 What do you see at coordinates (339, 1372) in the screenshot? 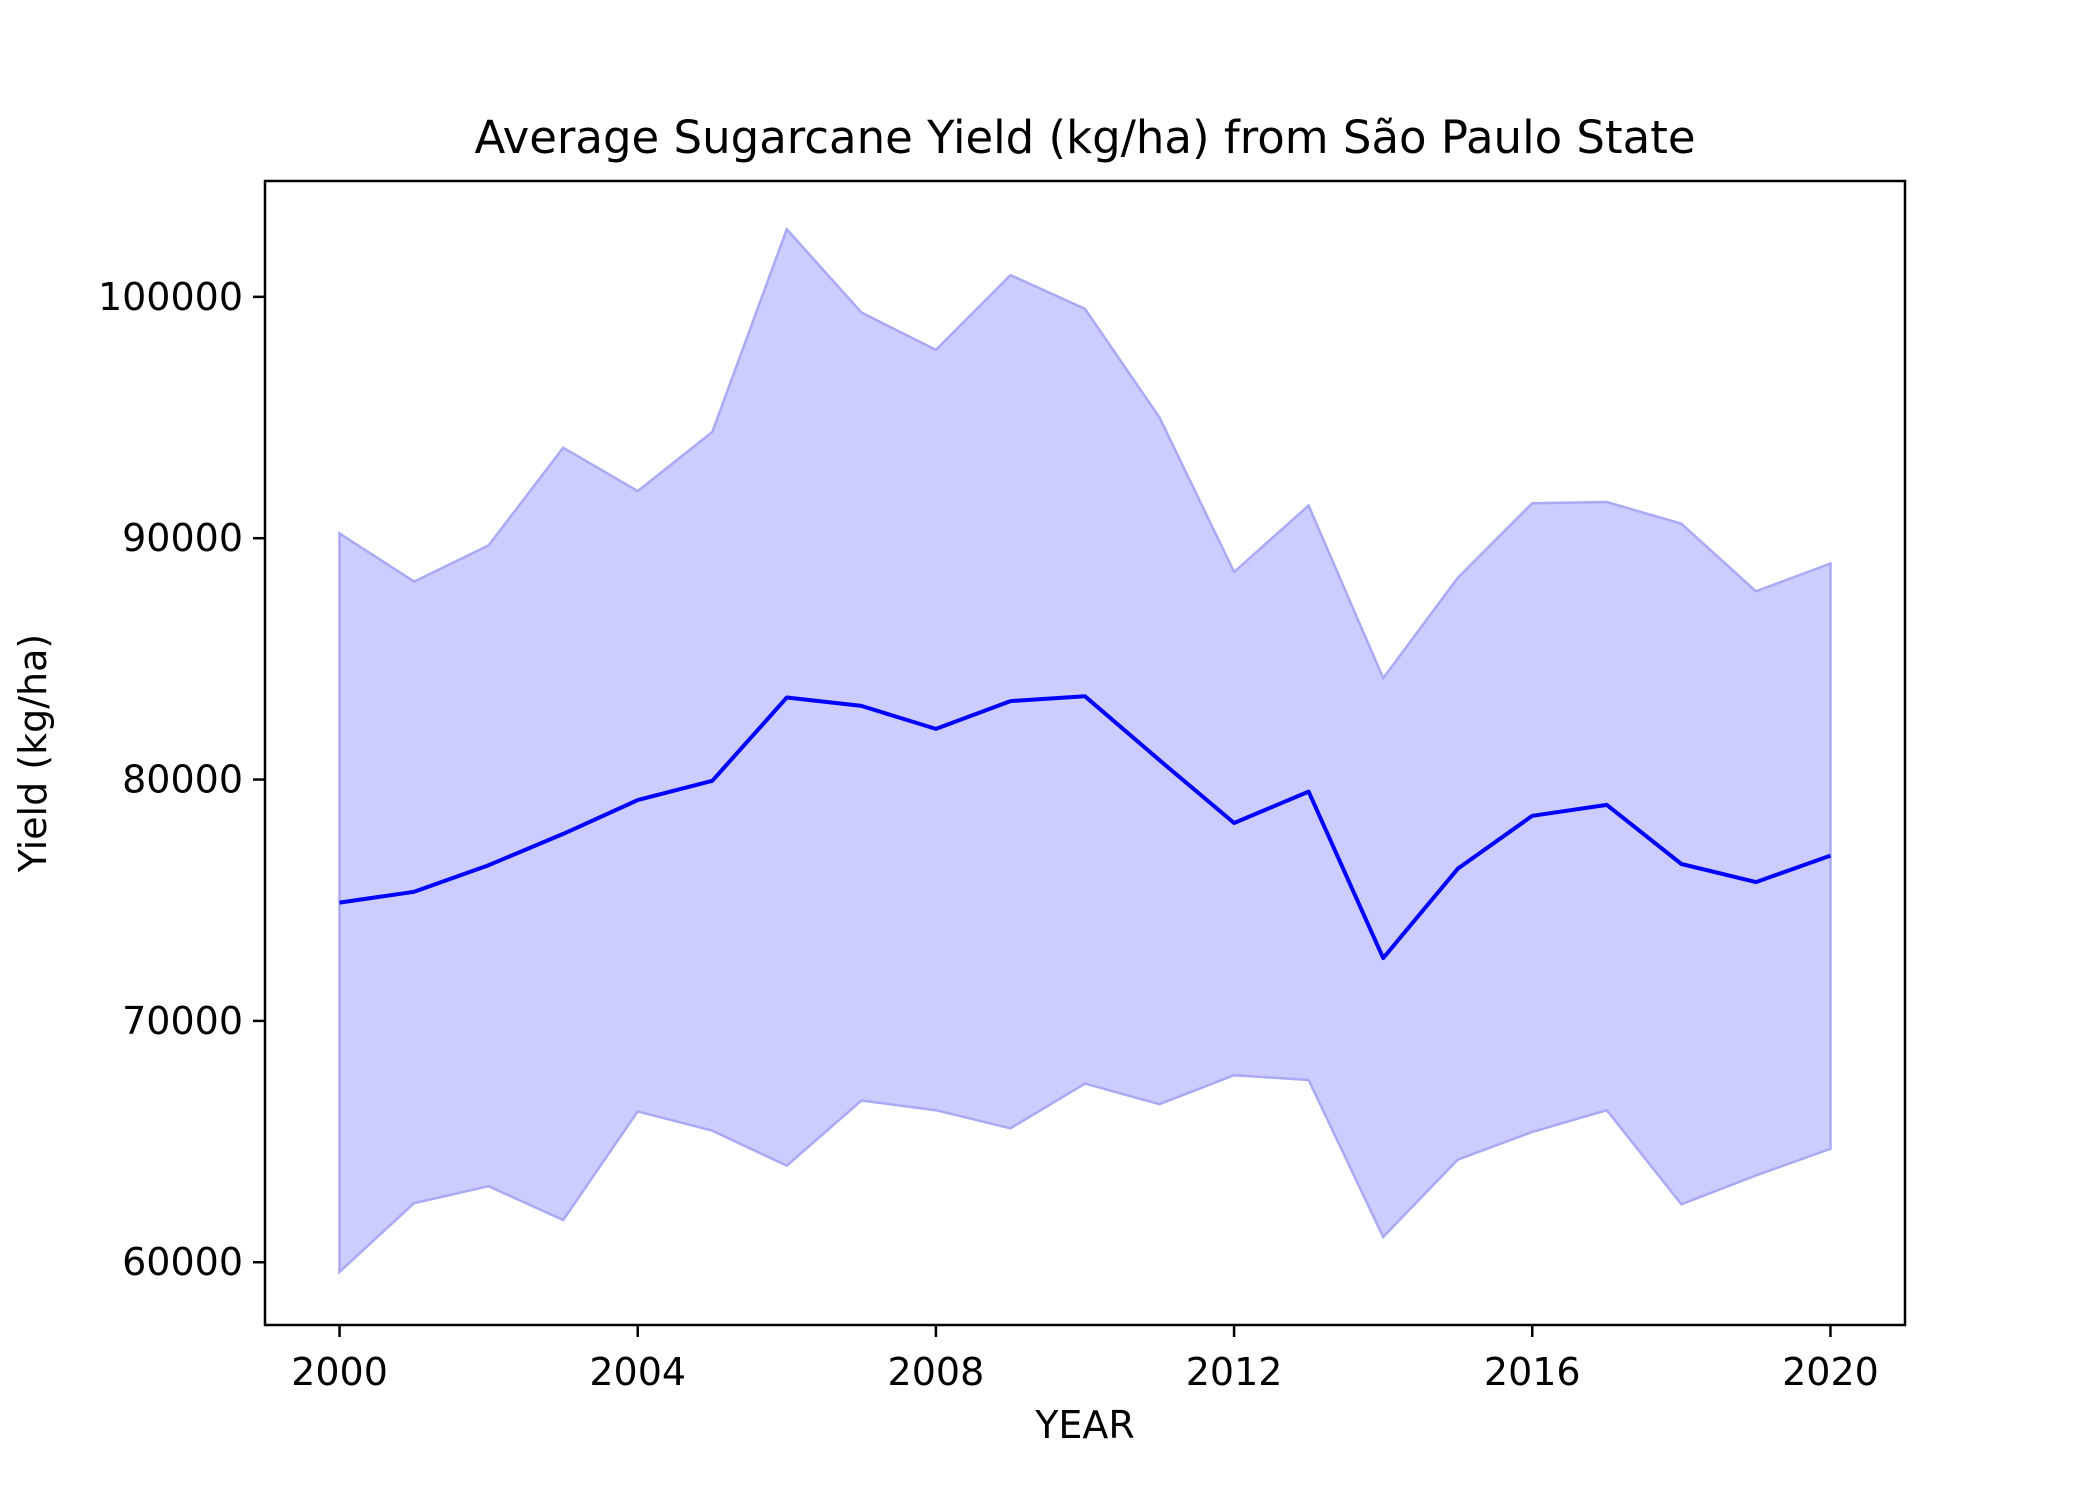
I see `x-tick-label: 2000` at bounding box center [339, 1372].